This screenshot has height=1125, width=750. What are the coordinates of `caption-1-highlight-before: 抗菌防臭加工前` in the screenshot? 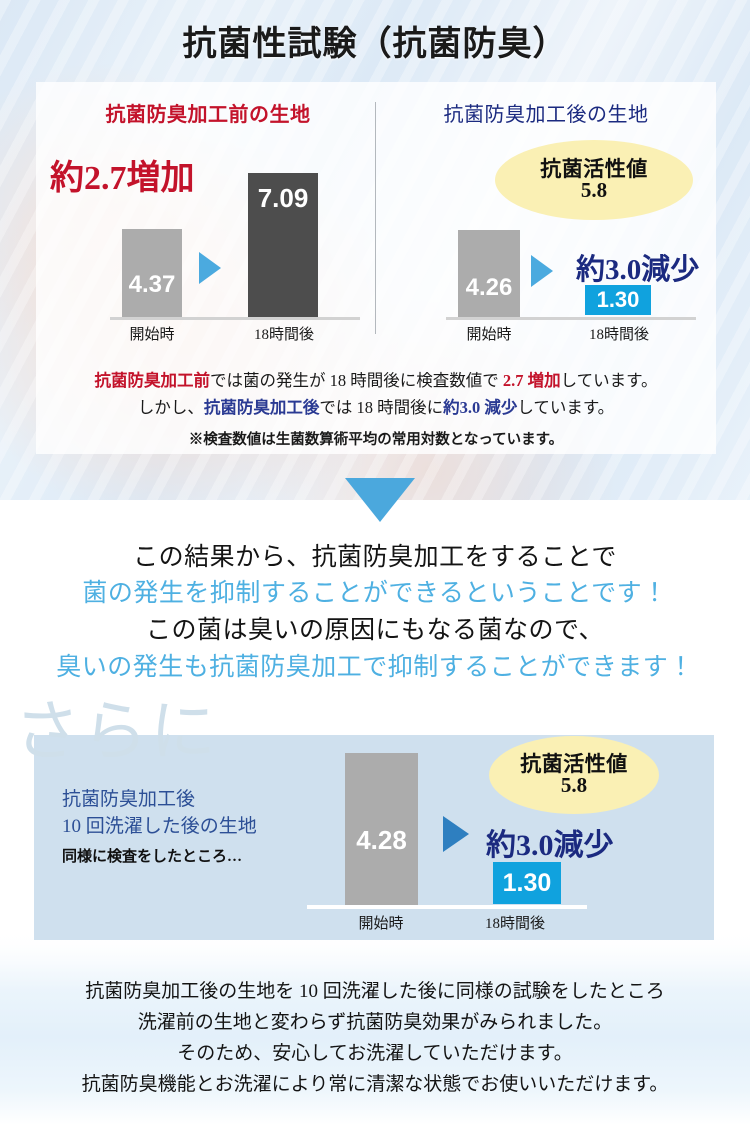 It's located at (152, 380).